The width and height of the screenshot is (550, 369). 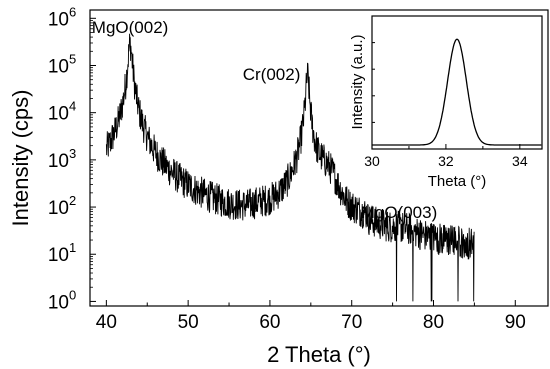 What do you see at coordinates (62, 206) in the screenshot?
I see `y-tick-label: 10²` at bounding box center [62, 206].